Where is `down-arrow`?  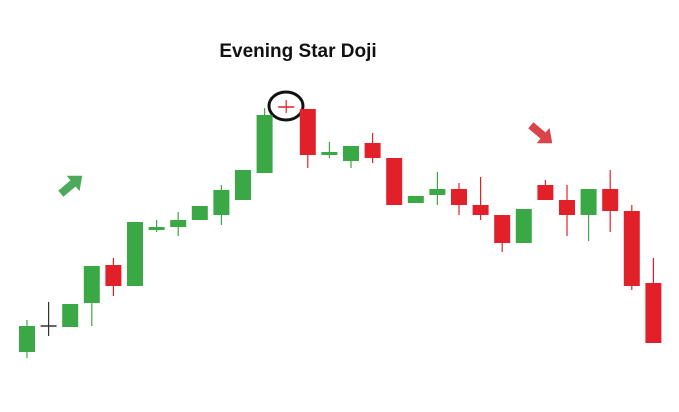
down-arrow is located at coordinates (540, 133).